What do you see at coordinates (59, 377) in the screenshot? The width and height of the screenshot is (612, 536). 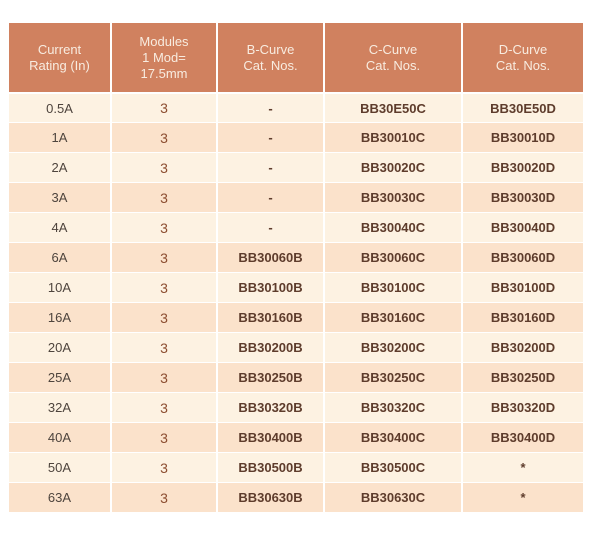 I see `cell-current-rating: 25A` at bounding box center [59, 377].